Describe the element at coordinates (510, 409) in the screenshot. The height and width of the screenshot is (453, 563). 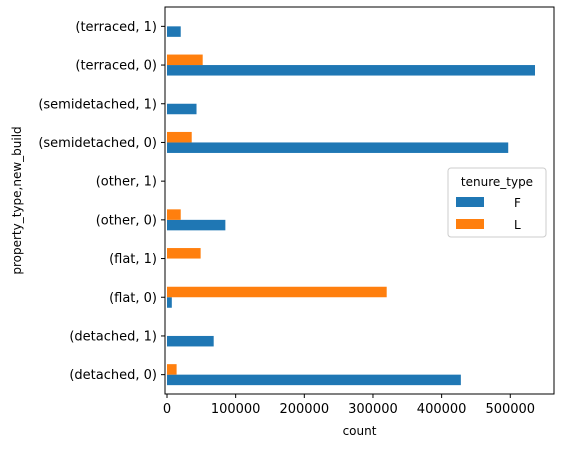
I see `x-tick-label: 500000` at that location.